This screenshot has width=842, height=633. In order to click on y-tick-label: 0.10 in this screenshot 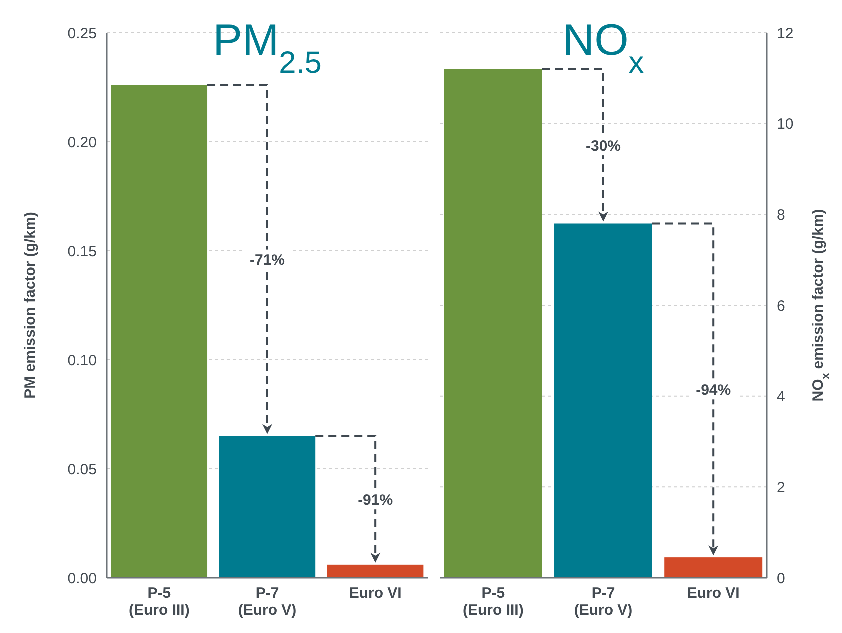, I will do `click(82, 361)`.